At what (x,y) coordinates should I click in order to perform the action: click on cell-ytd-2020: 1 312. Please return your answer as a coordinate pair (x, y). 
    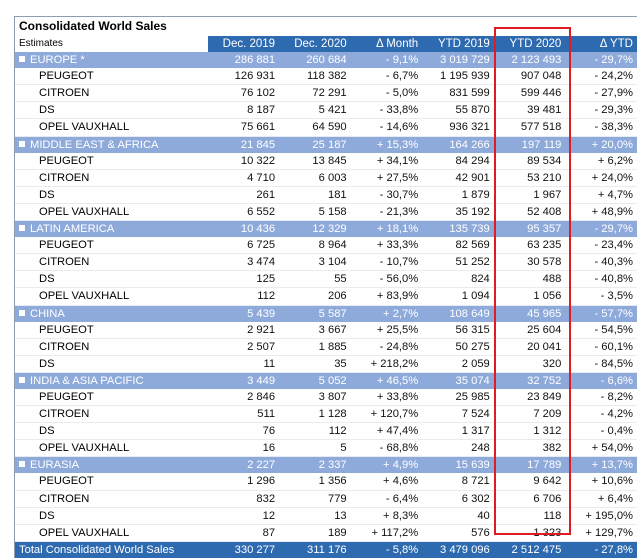
    Looking at the image, I should click on (529, 431).